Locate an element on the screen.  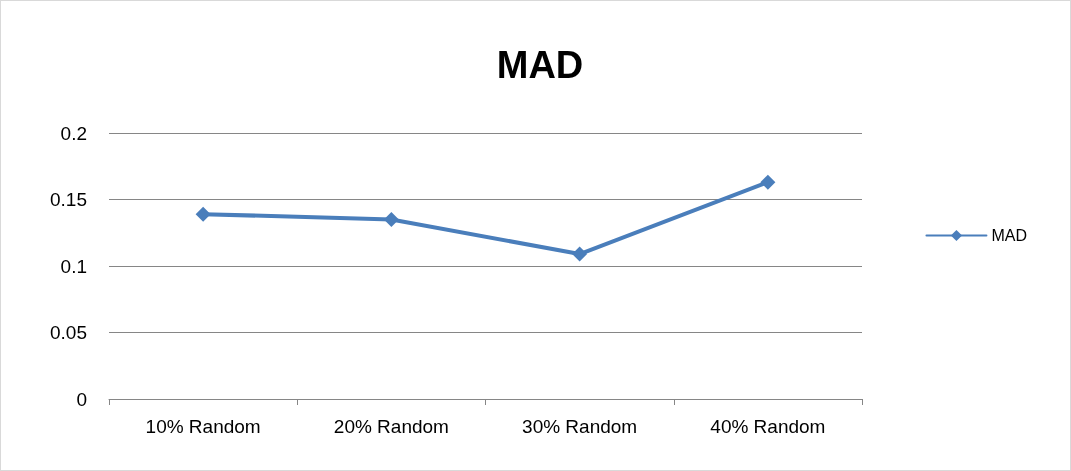
y-tick-label: 0.05 is located at coordinates (68, 332).